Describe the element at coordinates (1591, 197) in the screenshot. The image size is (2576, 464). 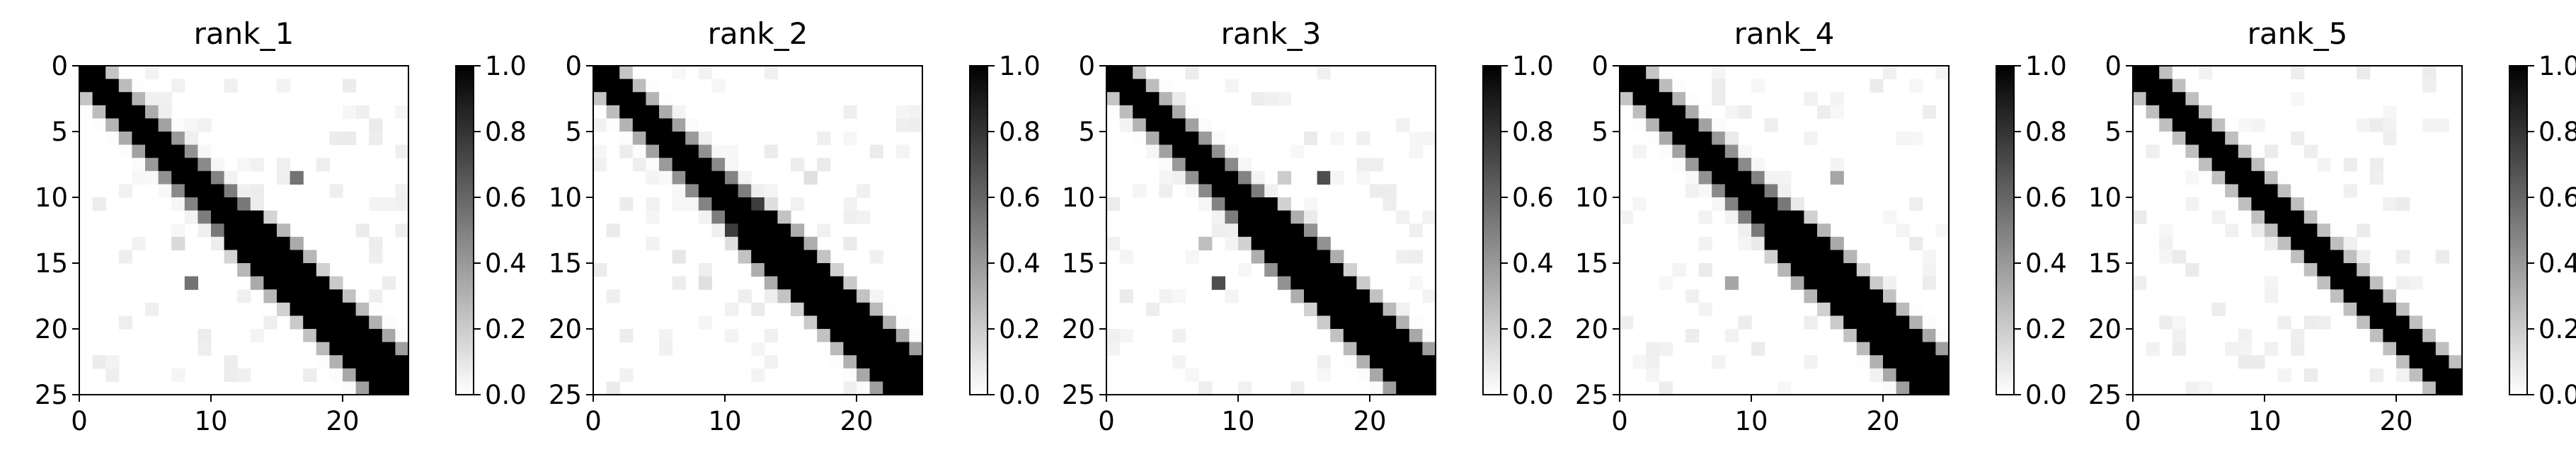
I see `y-tick-label: 10` at that location.